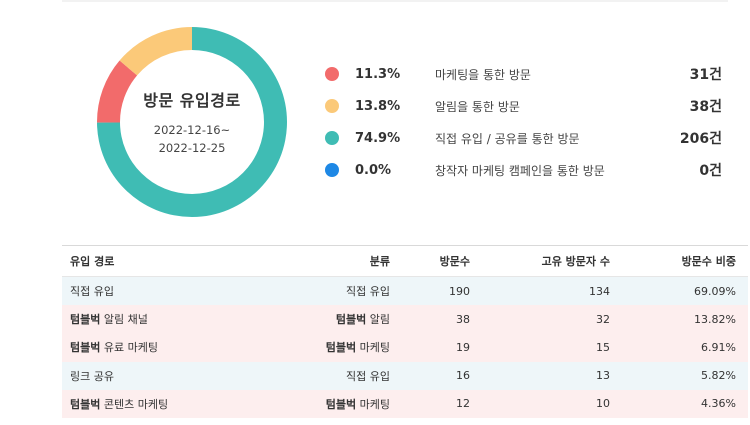 The height and width of the screenshot is (425, 750). I want to click on legend-label: 창작자 마케팅 캠페인을 통한 방문, so click(520, 170).